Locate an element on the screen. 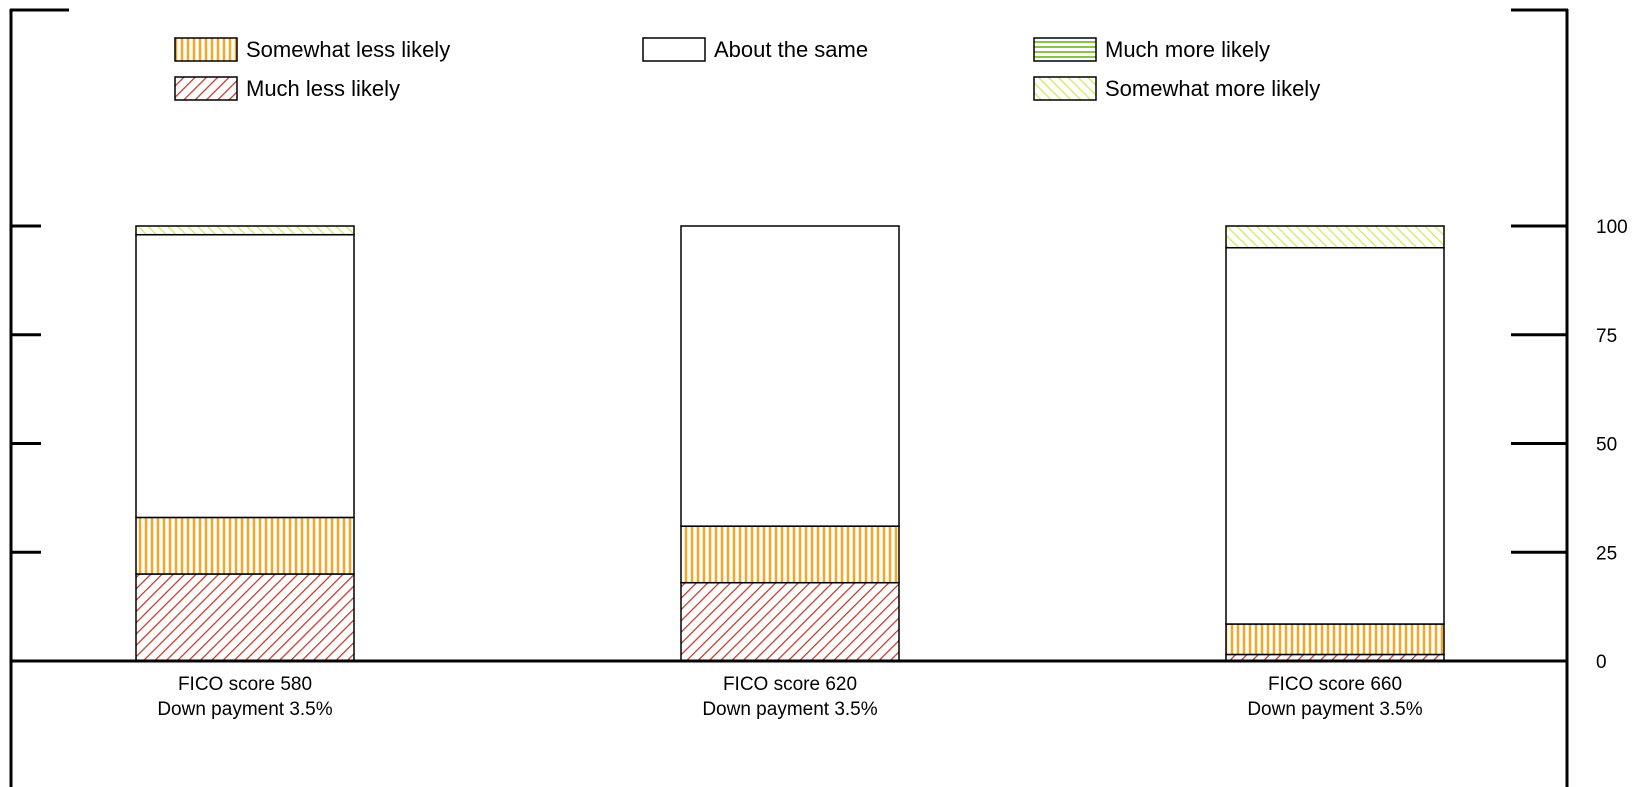  y-tick-label-75: 75 is located at coordinates (1606, 336).